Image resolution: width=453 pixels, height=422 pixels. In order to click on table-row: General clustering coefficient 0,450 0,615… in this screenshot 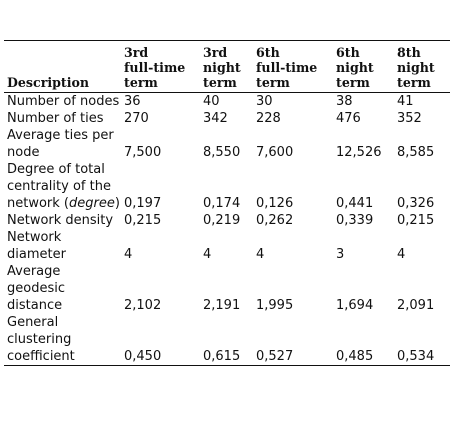, I will do `click(227, 340)`.